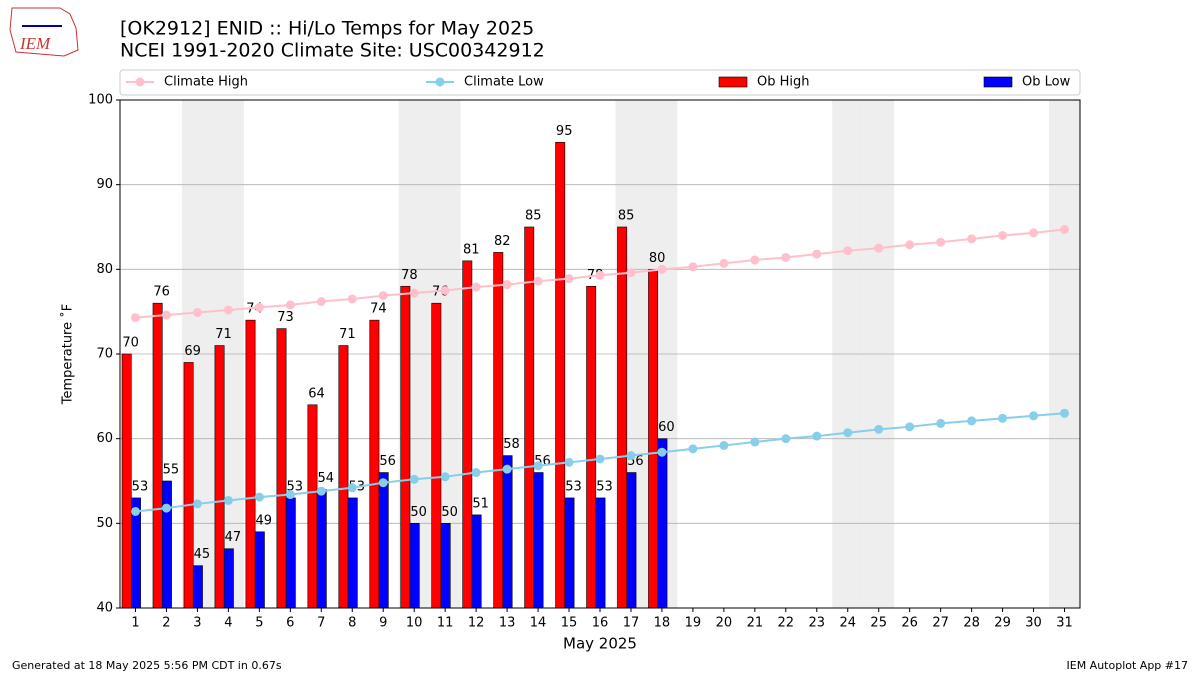  Describe the element at coordinates (285, 317) in the screenshot. I see `bar-value-label: 73` at that location.